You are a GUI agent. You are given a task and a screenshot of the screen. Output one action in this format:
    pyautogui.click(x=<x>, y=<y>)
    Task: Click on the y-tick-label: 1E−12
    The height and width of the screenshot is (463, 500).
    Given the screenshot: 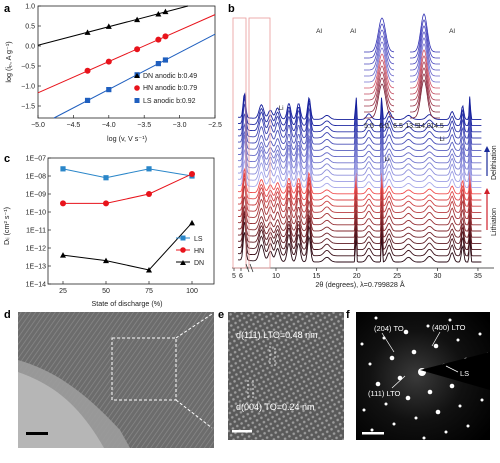 What is the action you would take?
    pyautogui.click(x=36, y=248)
    